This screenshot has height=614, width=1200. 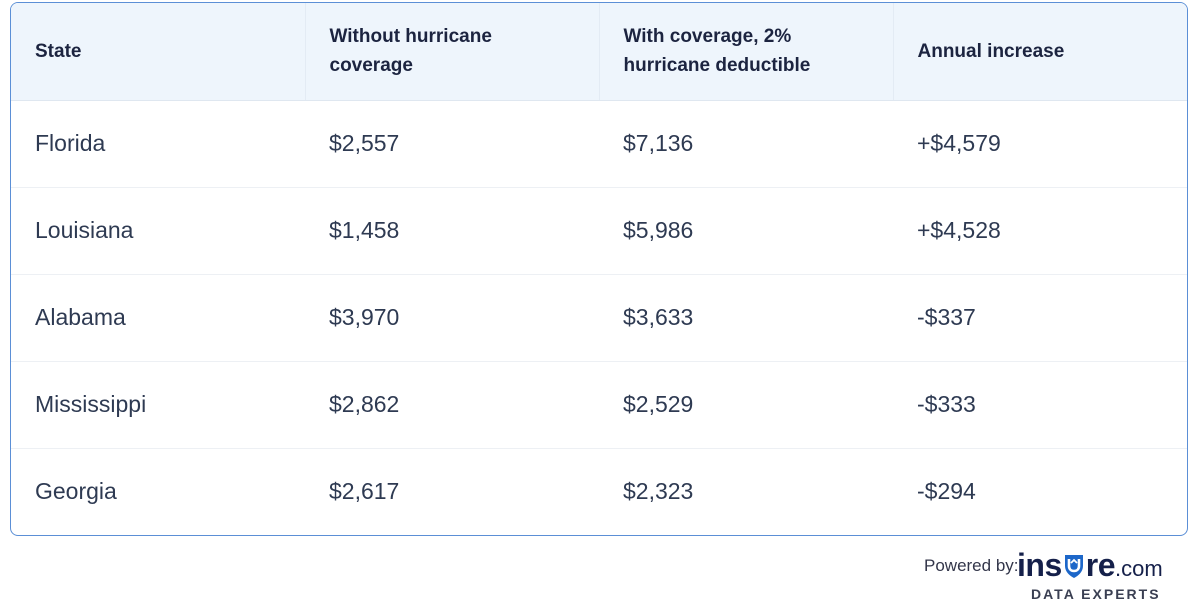 I want to click on cell-without-coverage: $3,970, so click(x=452, y=318).